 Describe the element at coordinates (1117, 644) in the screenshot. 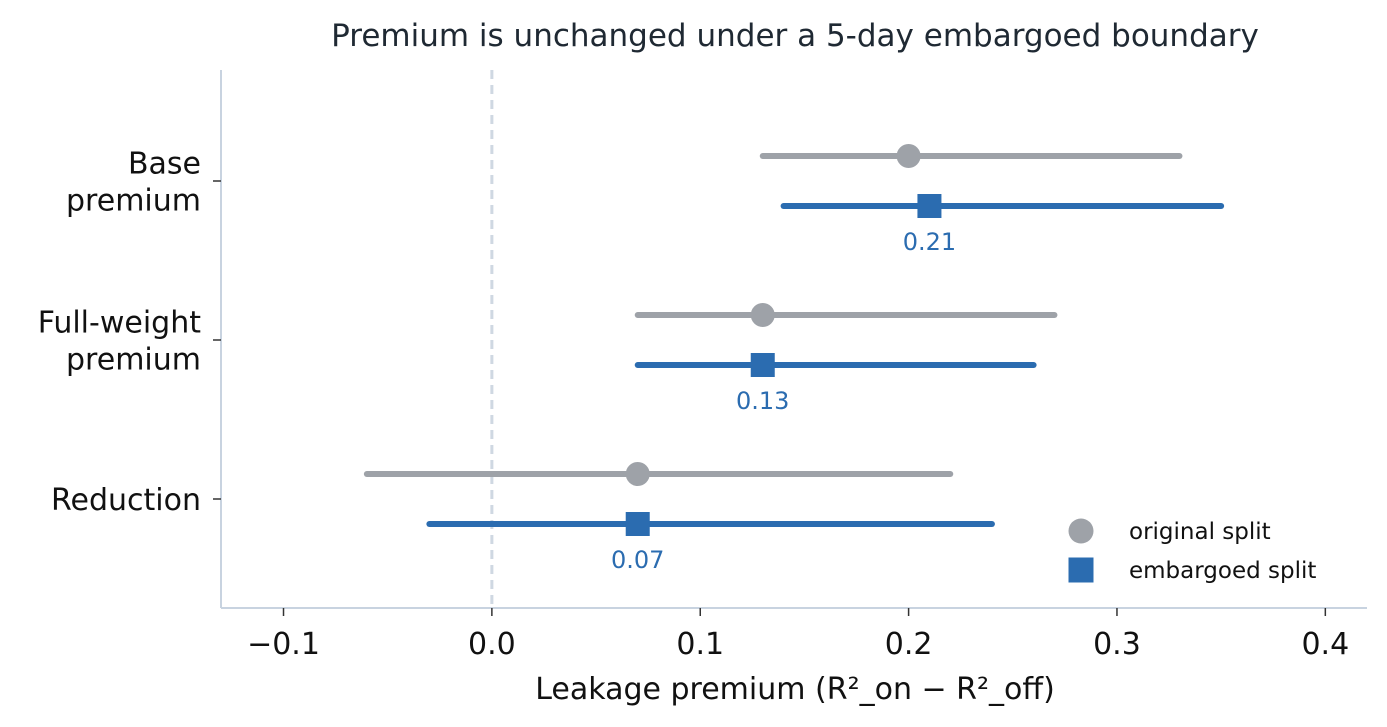

I see `x-tick-label: 0.3` at that location.